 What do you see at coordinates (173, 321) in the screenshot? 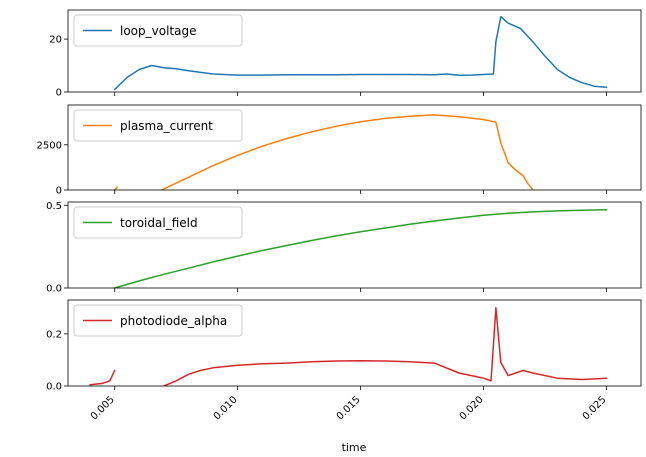
I see `legend-label: photodiode_alpha` at bounding box center [173, 321].